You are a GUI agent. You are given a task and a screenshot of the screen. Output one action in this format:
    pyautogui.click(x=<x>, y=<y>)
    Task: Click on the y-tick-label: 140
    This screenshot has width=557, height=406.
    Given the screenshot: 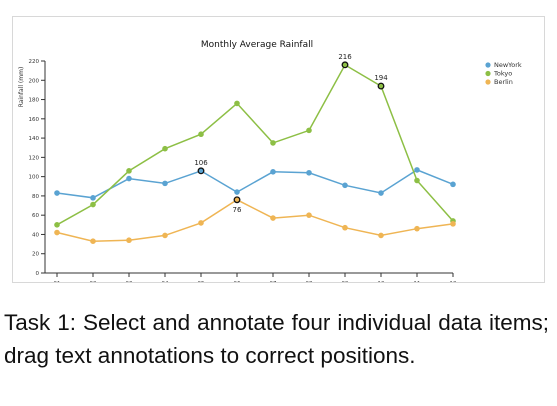 What is the action you would take?
    pyautogui.click(x=34, y=139)
    